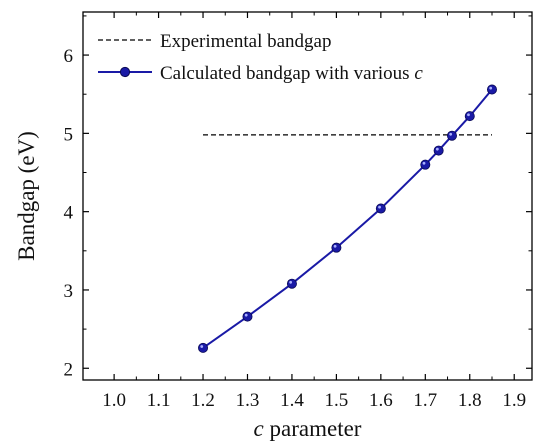 The image size is (542, 444). Describe the element at coordinates (69, 291) in the screenshot. I see `y-tick-label: 3` at that location.